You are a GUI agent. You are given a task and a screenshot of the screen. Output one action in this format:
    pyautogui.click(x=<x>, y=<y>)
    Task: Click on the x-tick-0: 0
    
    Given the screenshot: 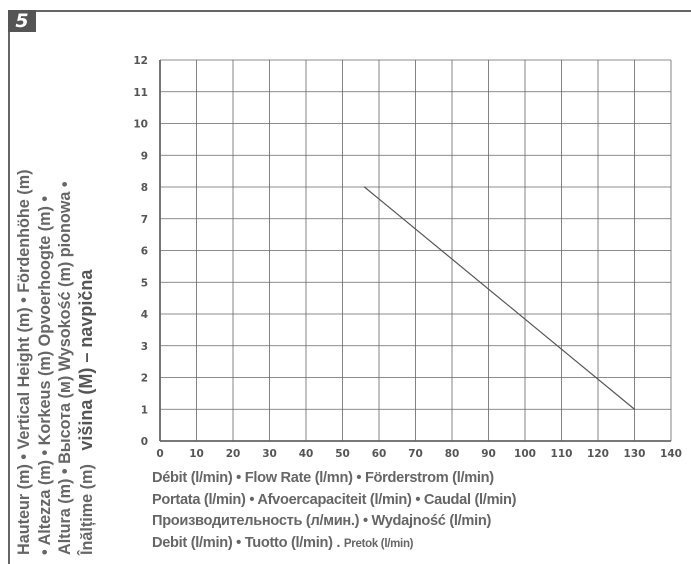 What is the action you would take?
    pyautogui.click(x=159, y=454)
    